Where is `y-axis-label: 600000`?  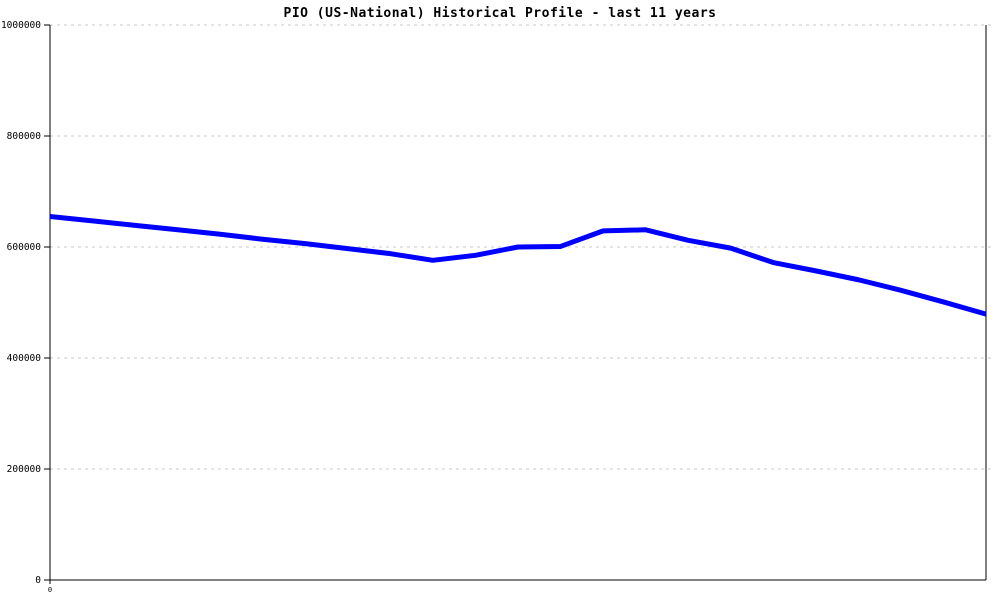 y-axis-label: 600000 is located at coordinates (24, 247).